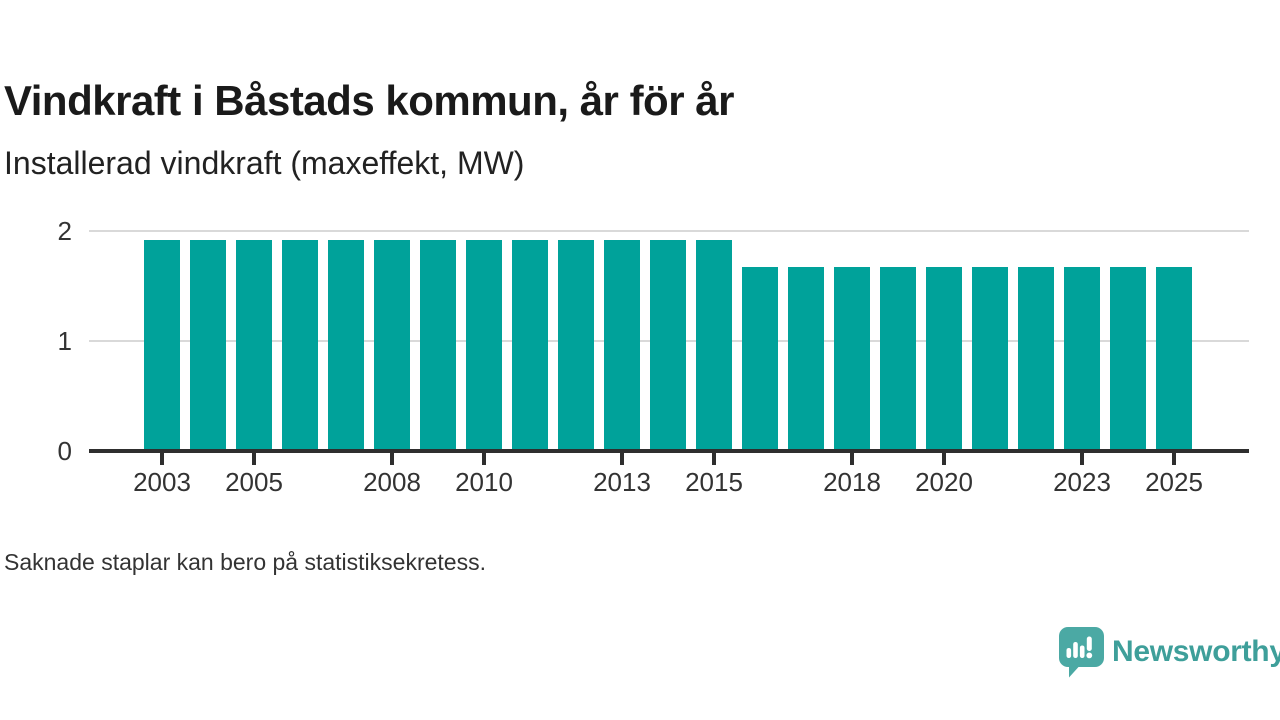 Image resolution: width=1280 pixels, height=720 pixels. I want to click on x-axis-line, so click(669, 451).